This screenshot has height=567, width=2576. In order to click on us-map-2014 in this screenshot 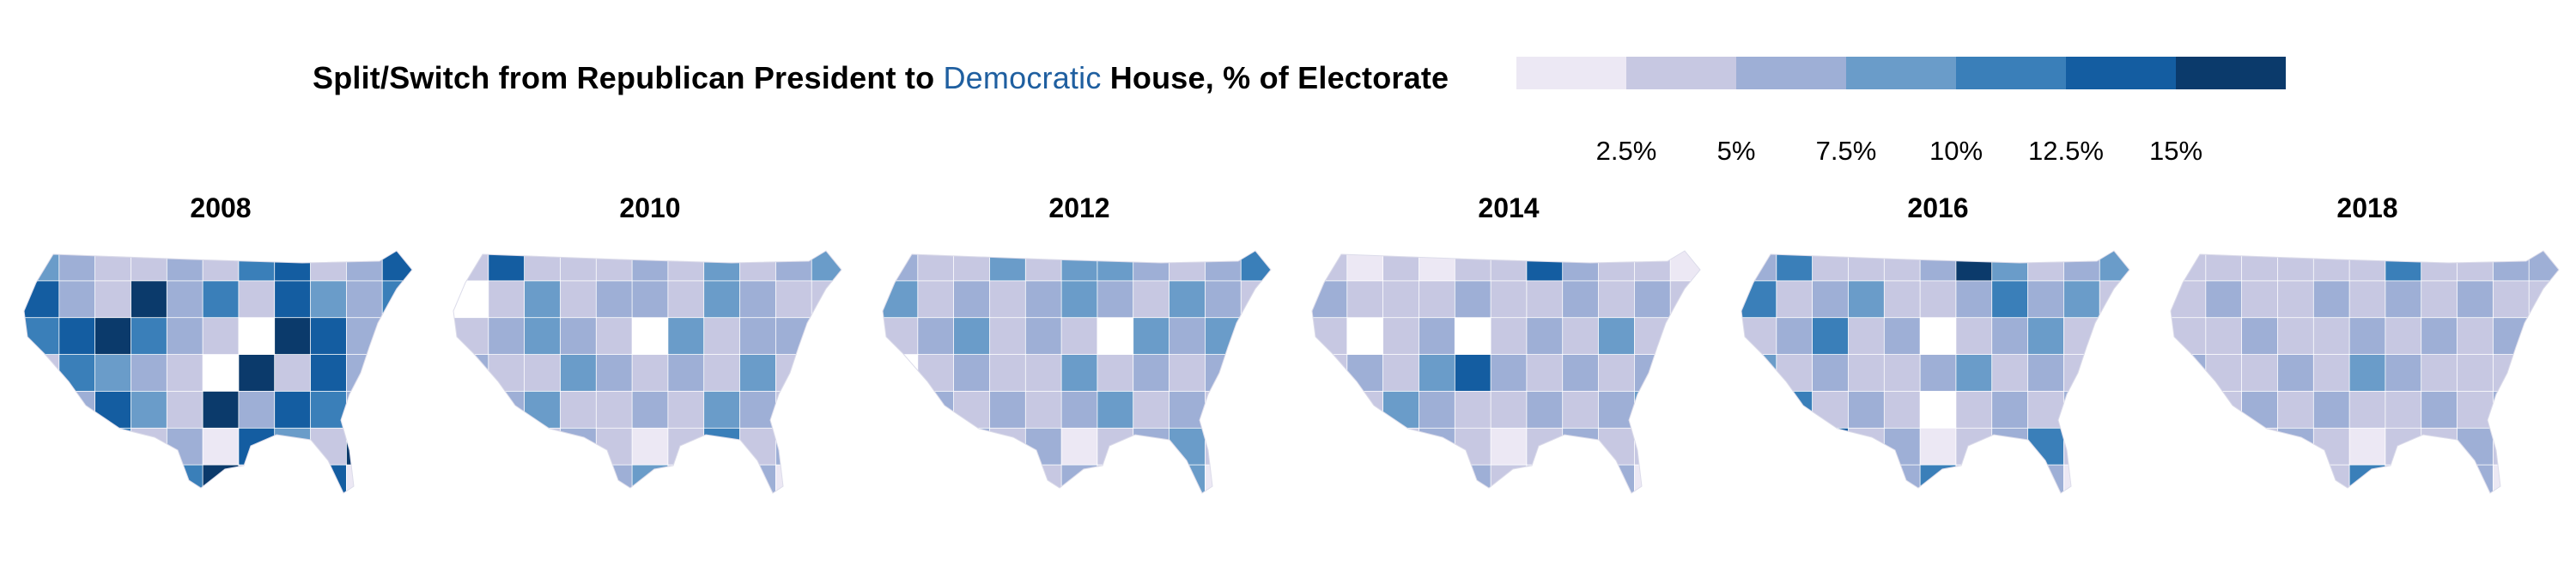, I will do `click(1506, 372)`.